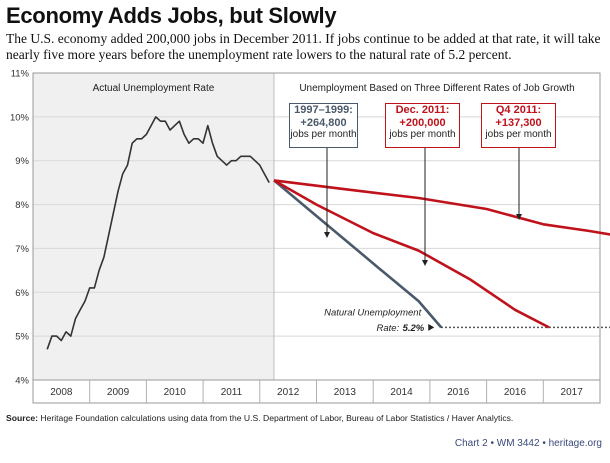 This screenshot has width=610, height=463. Describe the element at coordinates (232, 392) in the screenshot. I see `x-tick-label: 2011` at that location.